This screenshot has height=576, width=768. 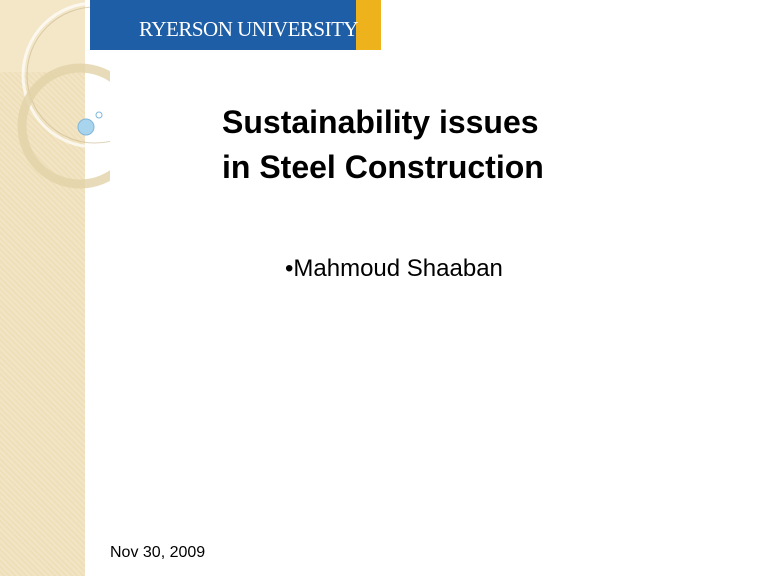 I want to click on title-line-1: Sustainability issues, so click(x=380, y=122).